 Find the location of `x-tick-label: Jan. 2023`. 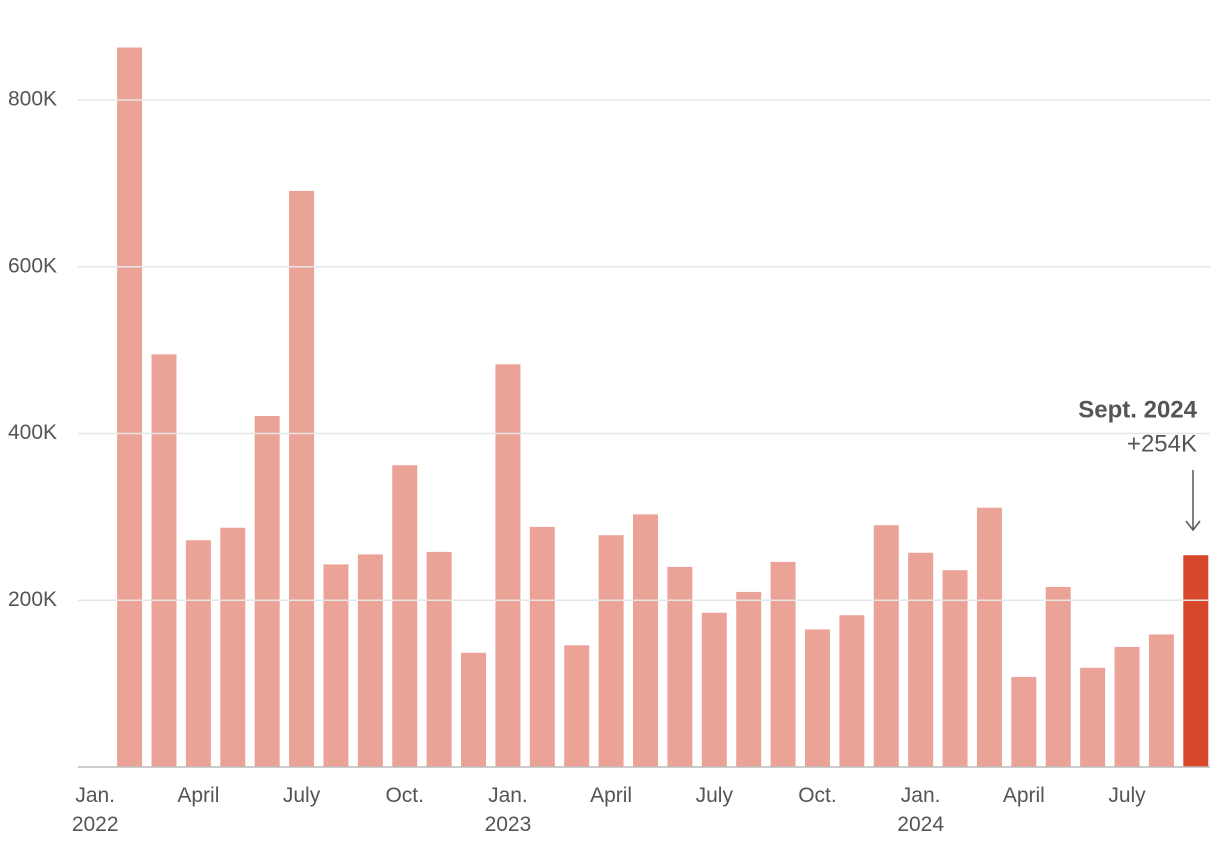

x-tick-label: Jan. 2023 is located at coordinates (508, 810).